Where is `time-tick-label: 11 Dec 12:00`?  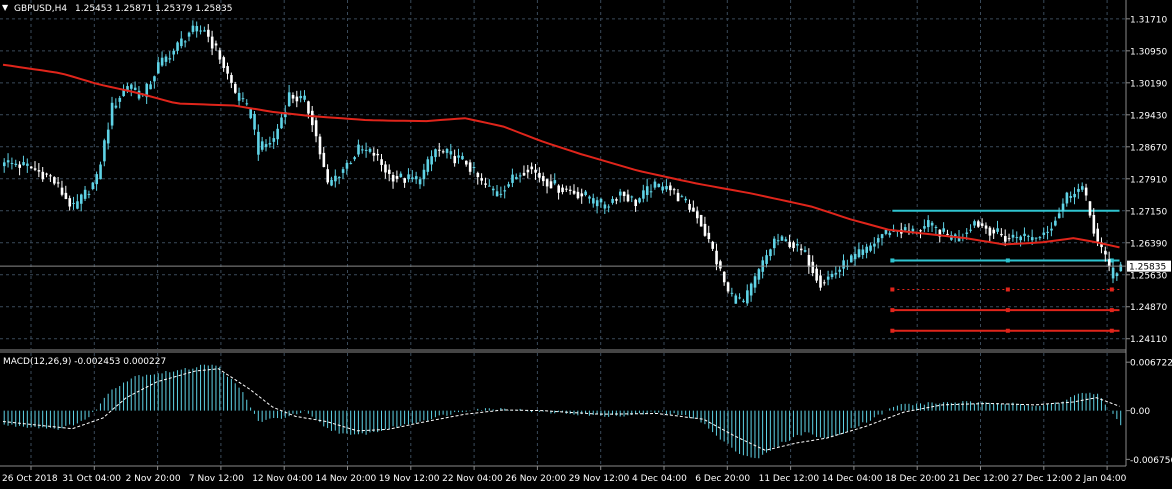 time-tick-label: 11 Dec 12:00 is located at coordinates (789, 479).